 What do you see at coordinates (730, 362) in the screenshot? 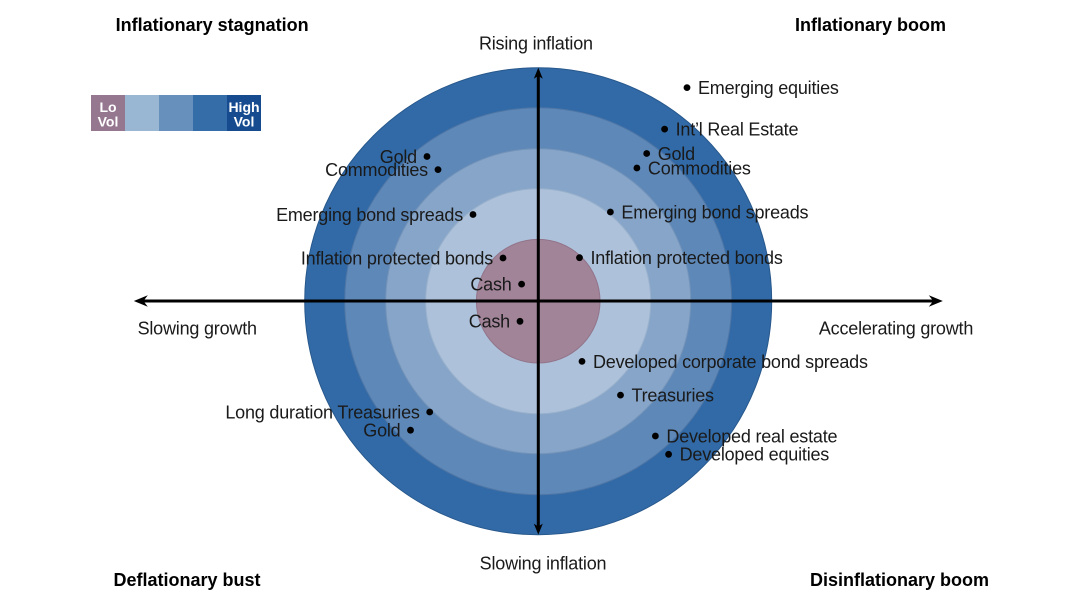
I see `svg-text:Developed corporate bond sprea: Developed corporate bond spreads` at bounding box center [730, 362].